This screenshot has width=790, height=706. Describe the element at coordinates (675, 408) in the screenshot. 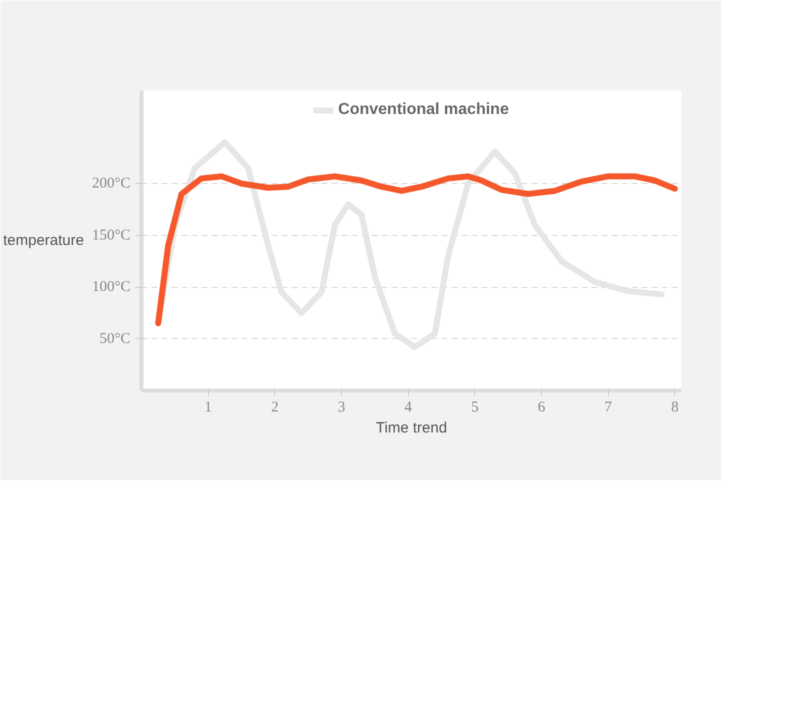

I see `x-tick-label: 8` at that location.